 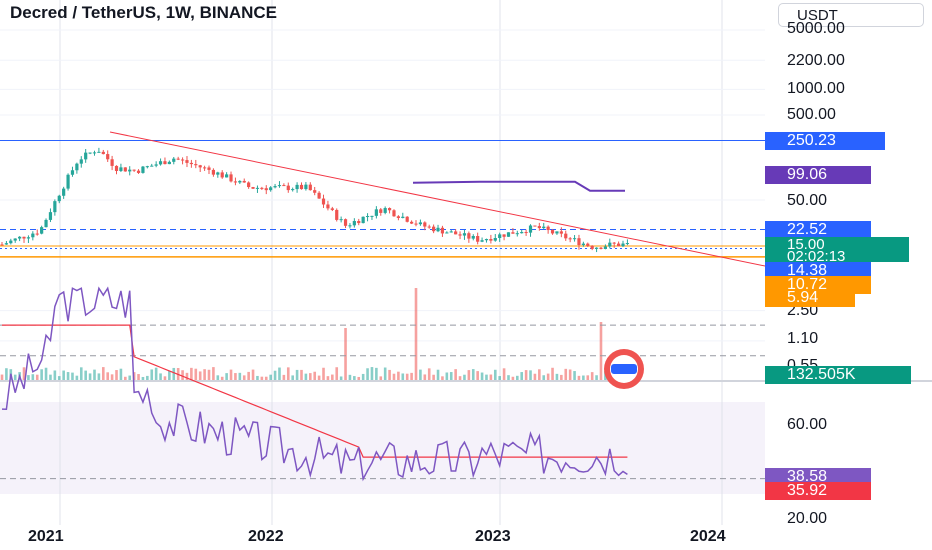 I want to click on volume-bars, so click(x=314, y=334).